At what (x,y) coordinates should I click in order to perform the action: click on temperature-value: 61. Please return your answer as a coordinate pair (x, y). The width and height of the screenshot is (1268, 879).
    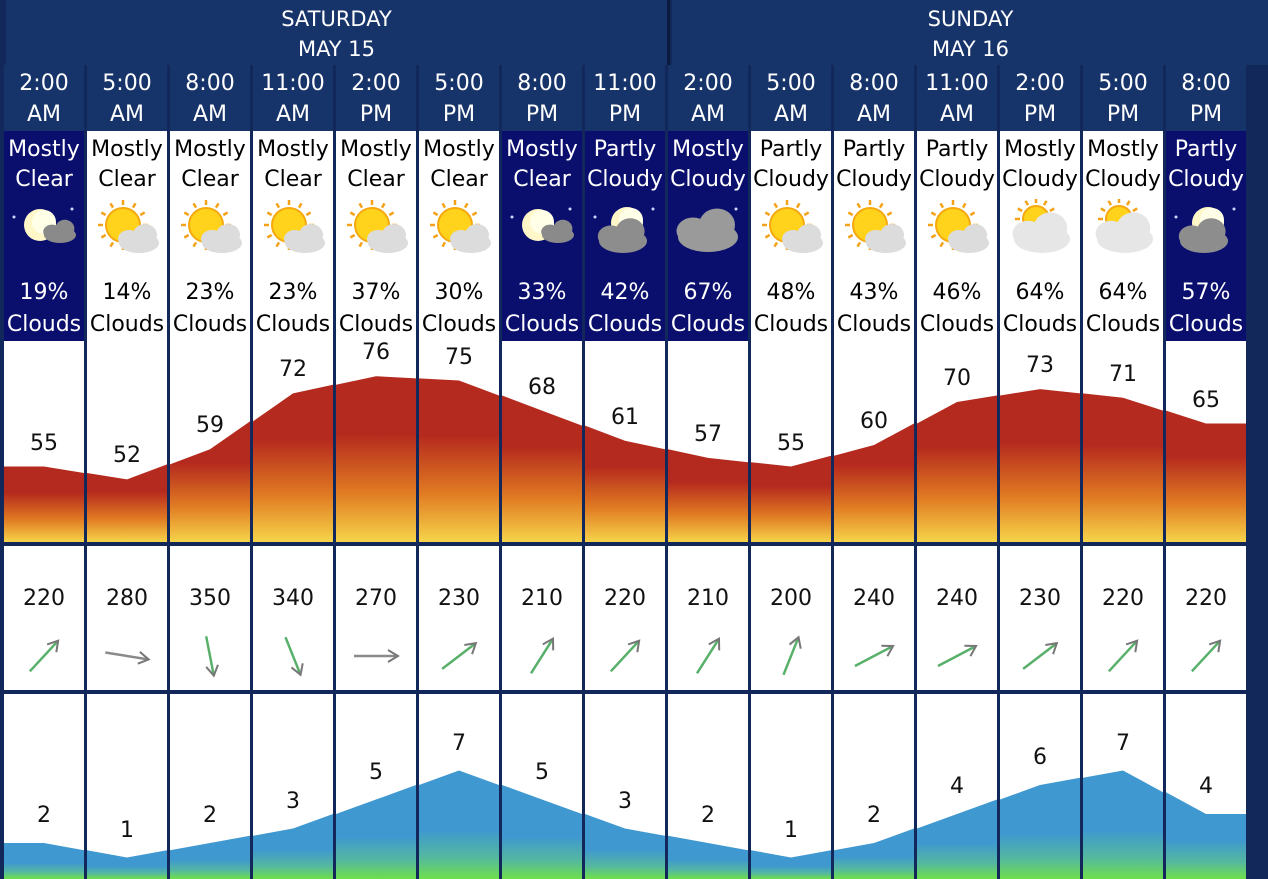
    Looking at the image, I should click on (625, 417).